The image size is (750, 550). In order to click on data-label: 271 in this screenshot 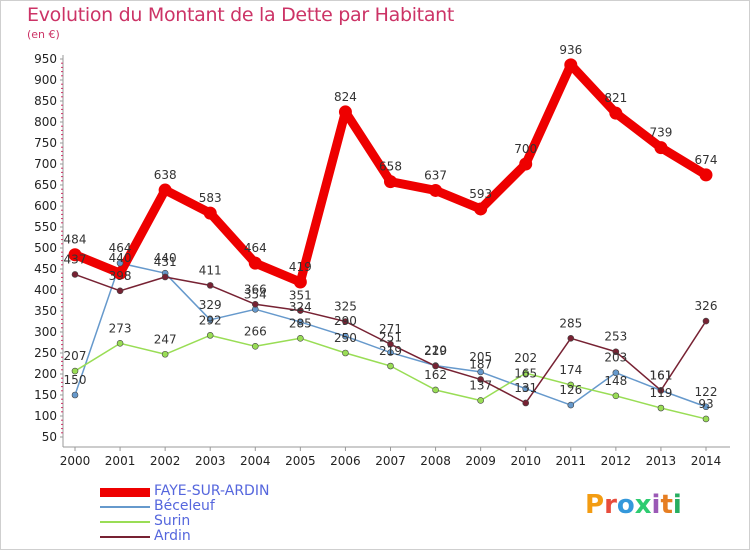, I will do `click(390, 329)`.